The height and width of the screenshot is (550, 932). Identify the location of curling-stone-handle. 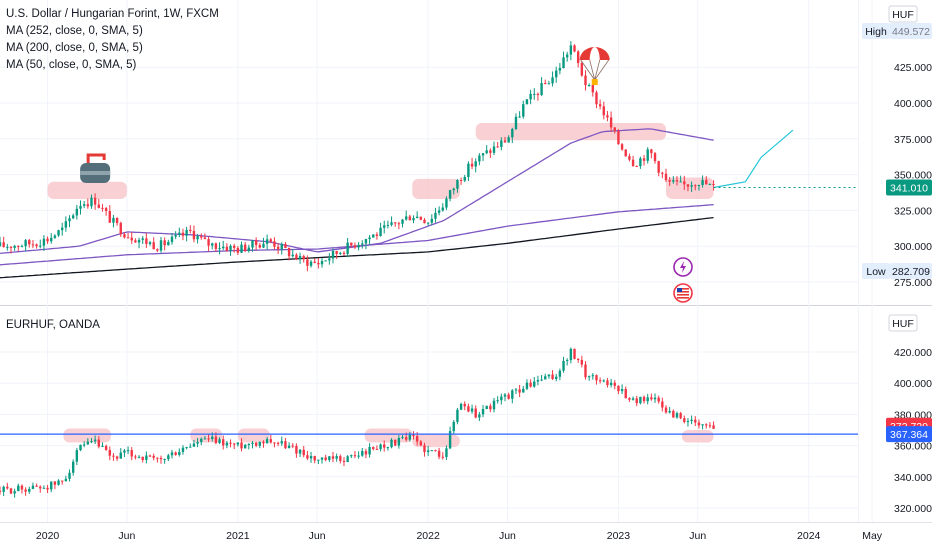
(96, 158).